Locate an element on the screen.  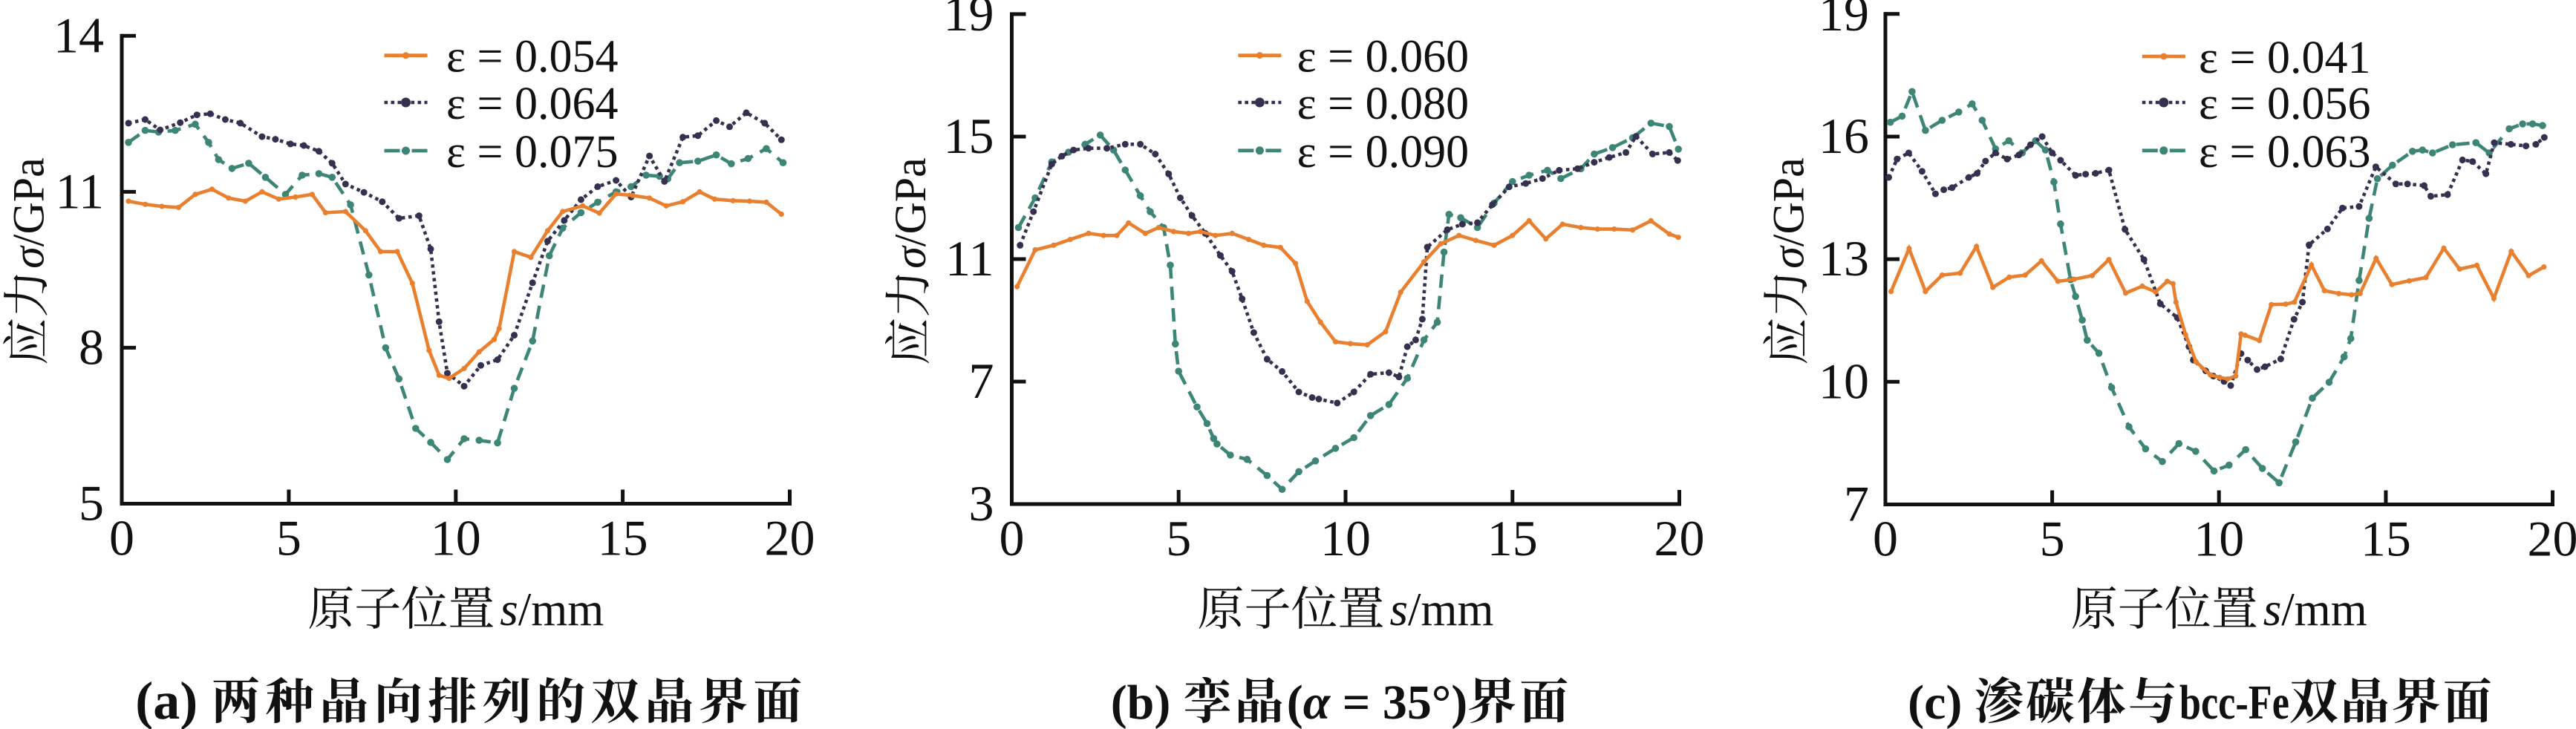
svg-text: (c) is located at coordinates (1941, 702).